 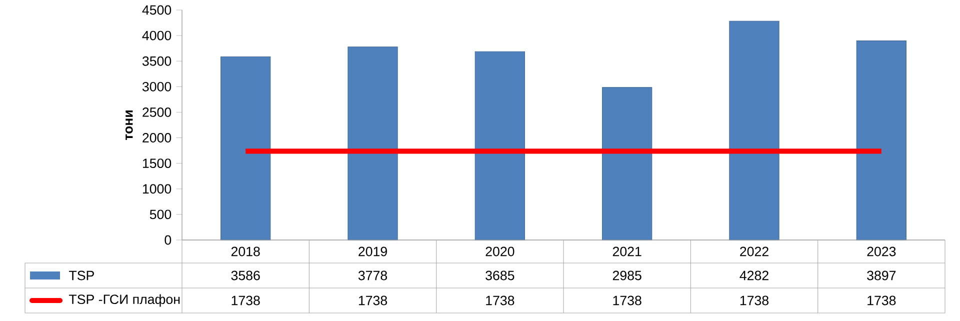 I want to click on data-label: 4282, so click(x=754, y=275).